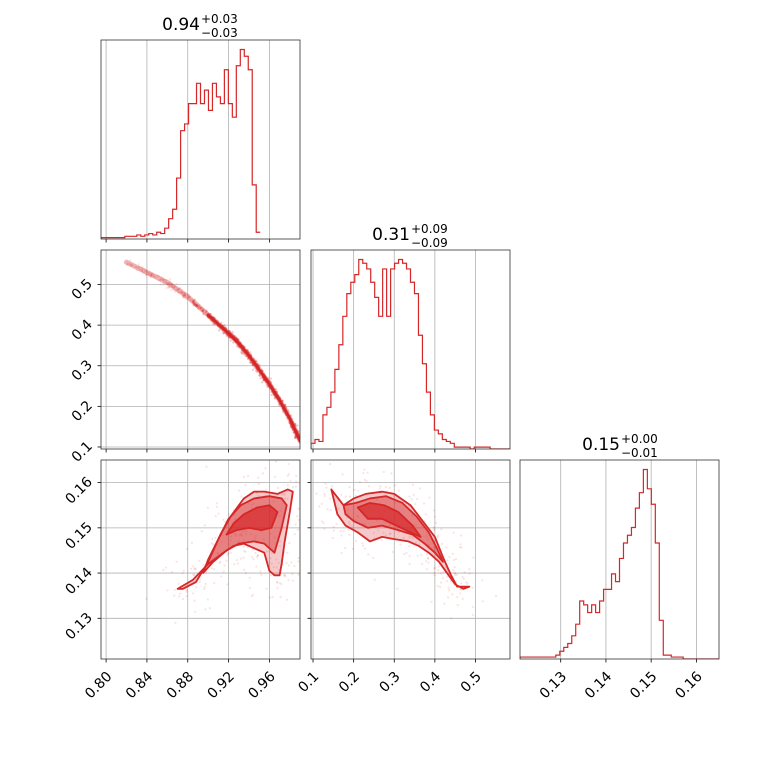 The width and height of the screenshot is (760, 760). Describe the element at coordinates (598, 685) in the screenshot. I see `x-tick-label: 0.14` at that location.